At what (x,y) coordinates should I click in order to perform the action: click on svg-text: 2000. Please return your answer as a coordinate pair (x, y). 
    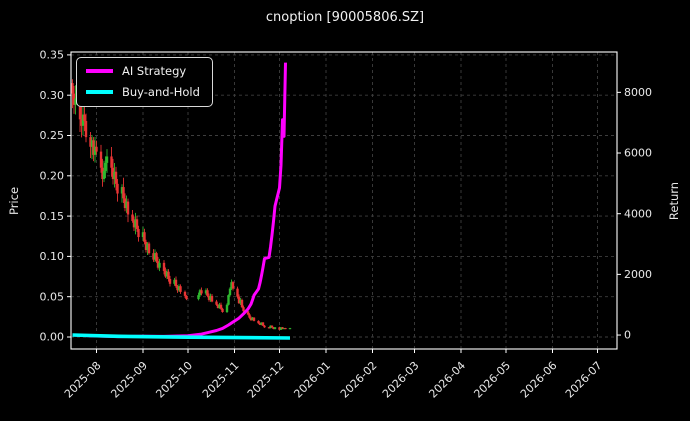
    Looking at the image, I should click on (638, 274).